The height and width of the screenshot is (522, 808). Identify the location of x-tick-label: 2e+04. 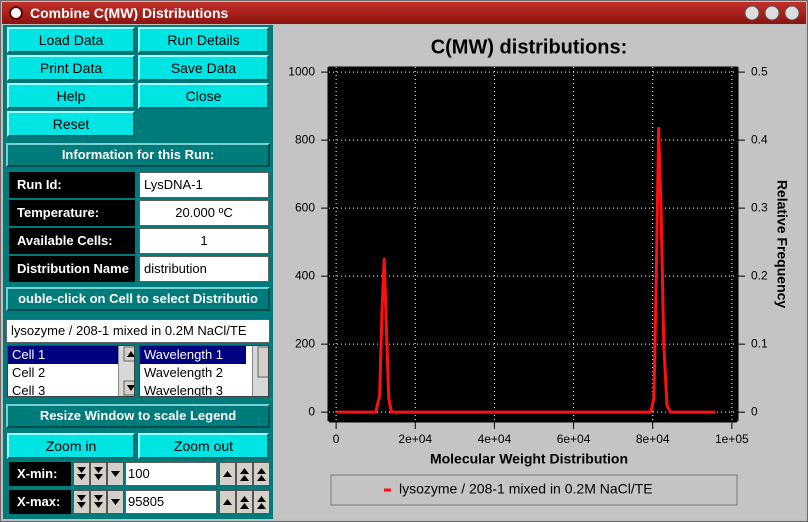
(415, 439).